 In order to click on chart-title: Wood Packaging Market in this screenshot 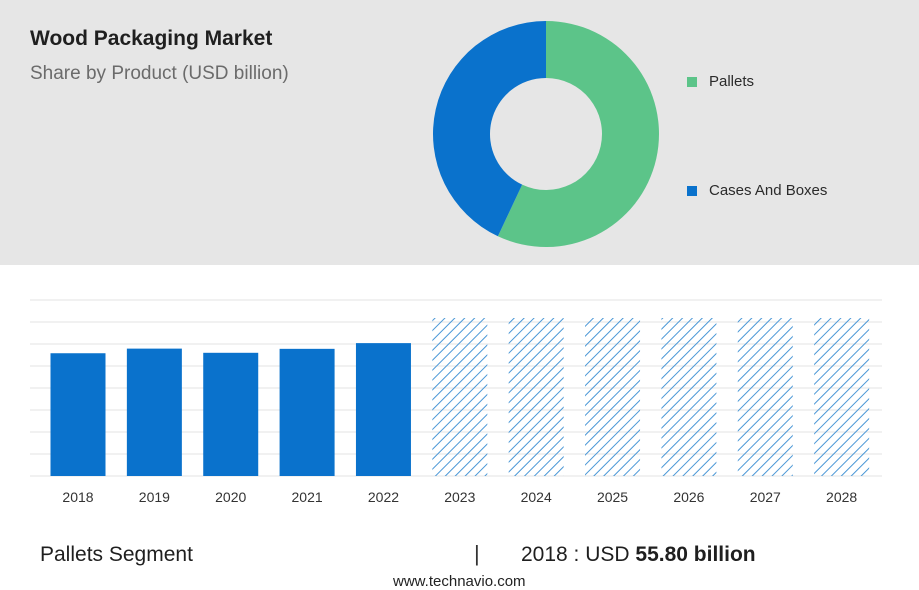, I will do `click(151, 38)`.